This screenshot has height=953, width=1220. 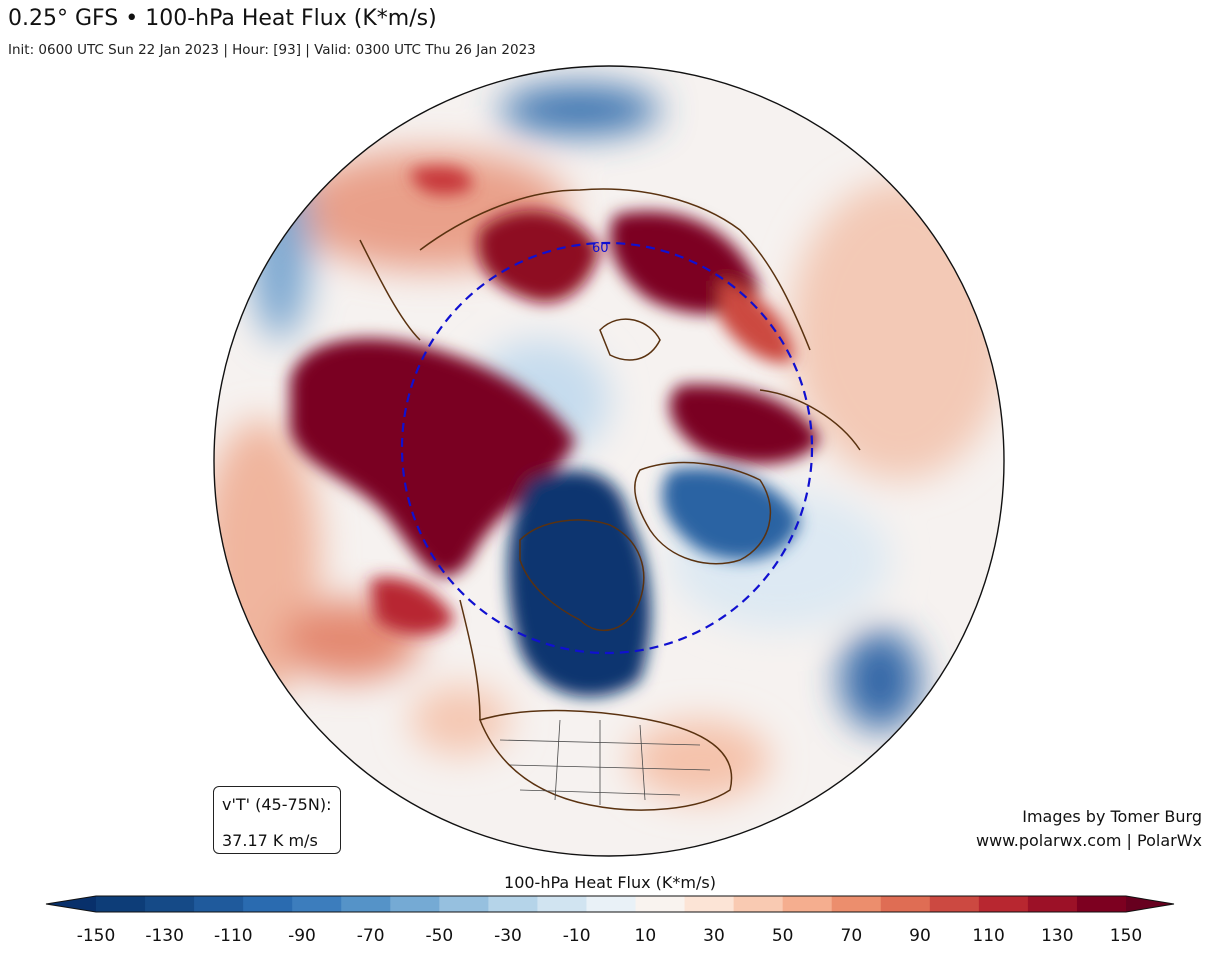 What do you see at coordinates (439, 936) in the screenshot?
I see `colorbar-tick-label: -50` at bounding box center [439, 936].